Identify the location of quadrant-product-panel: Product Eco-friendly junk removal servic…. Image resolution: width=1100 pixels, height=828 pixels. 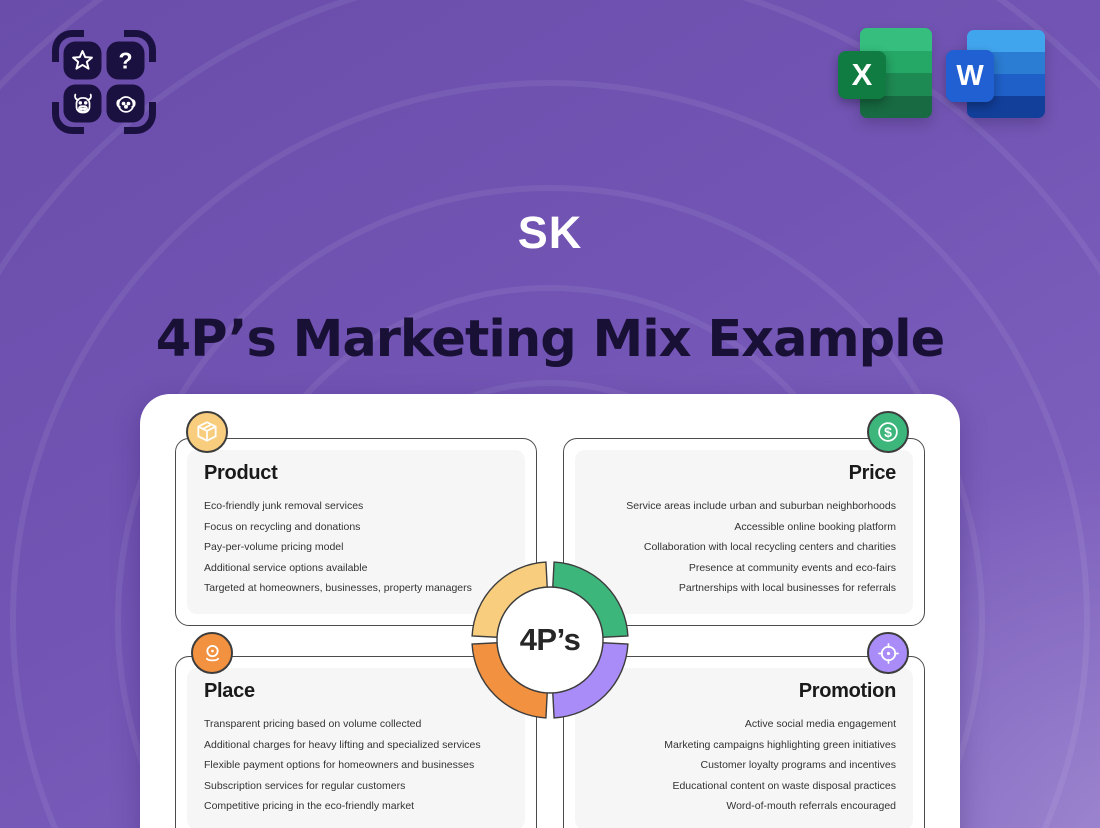
(356, 532).